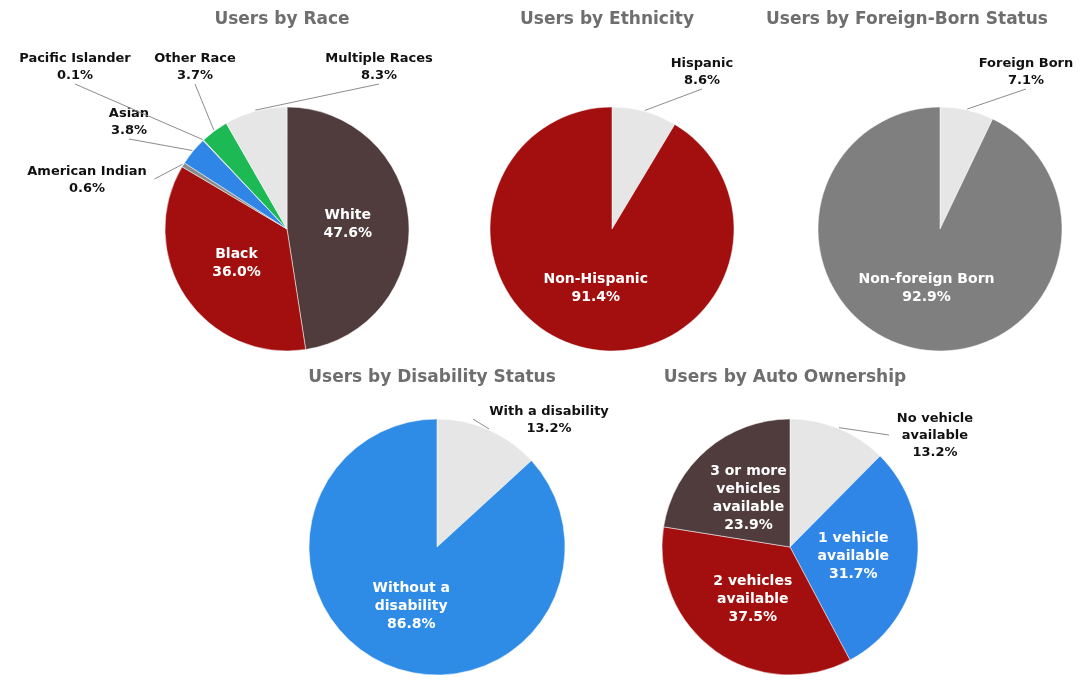 The width and height of the screenshot is (1087, 690). I want to click on slice-label: 3 or more vehicles available, so click(748, 488).